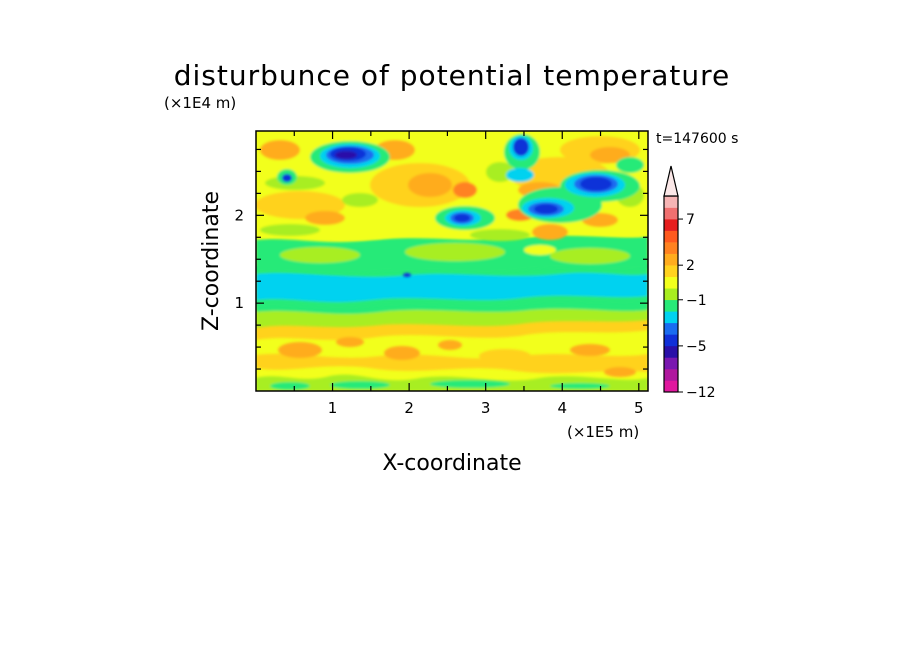  What do you see at coordinates (689, 283) in the screenshot?
I see `colorbar: −12−5−127` at bounding box center [689, 283].